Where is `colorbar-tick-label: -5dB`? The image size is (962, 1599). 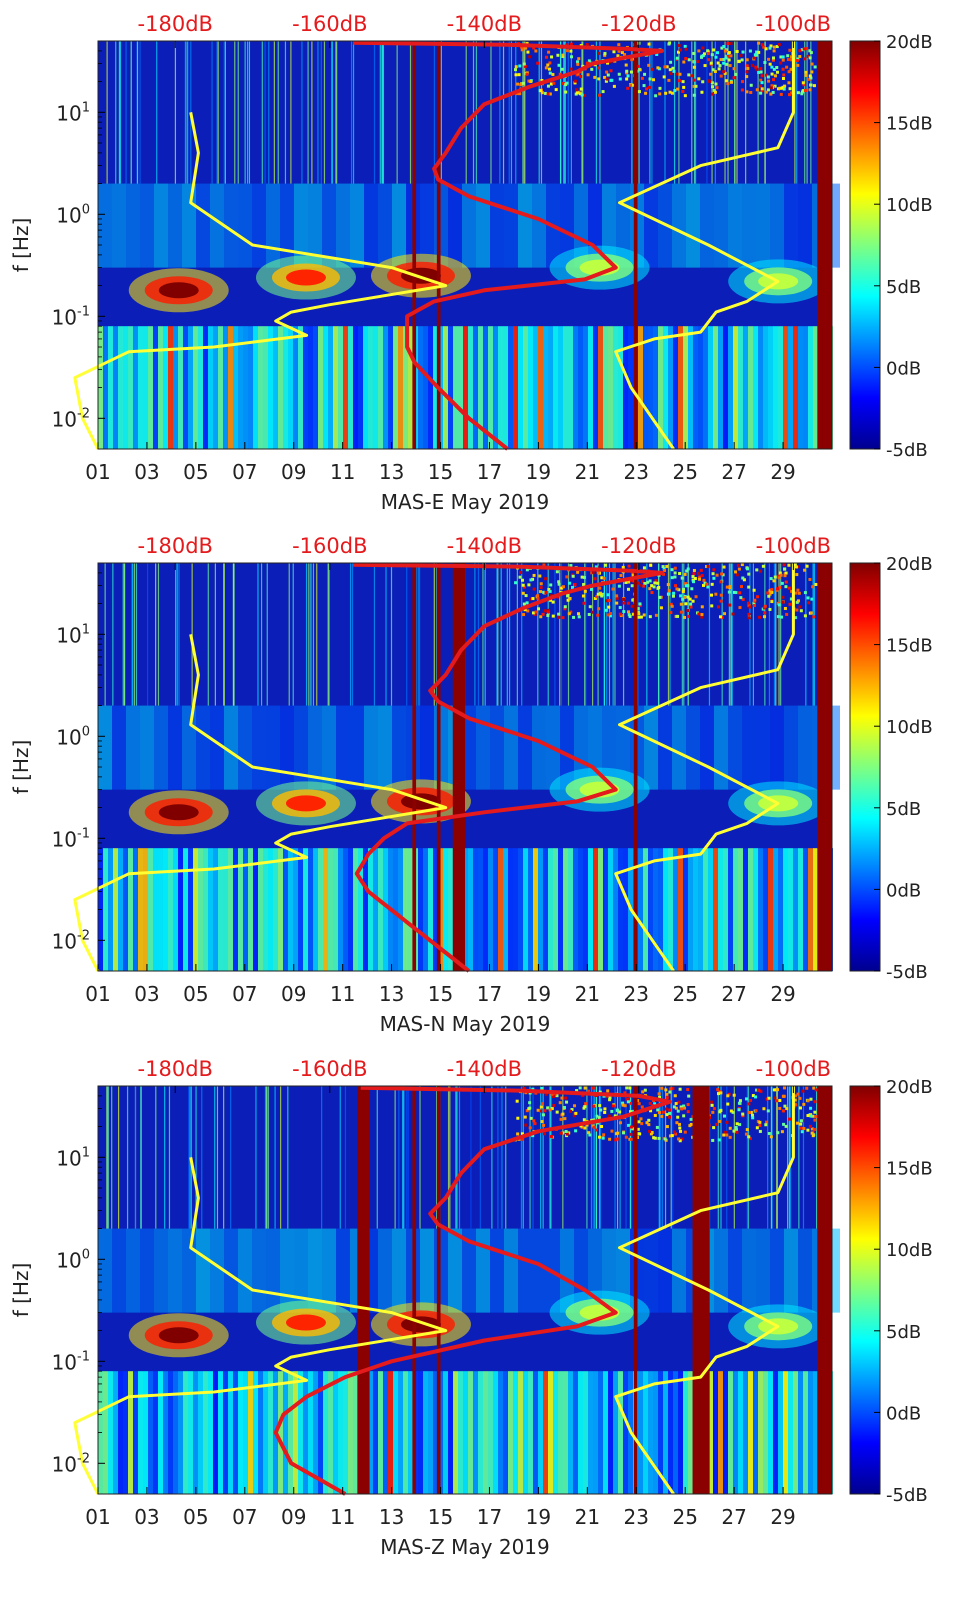
colorbar-tick-label: -5dB is located at coordinates (907, 450).